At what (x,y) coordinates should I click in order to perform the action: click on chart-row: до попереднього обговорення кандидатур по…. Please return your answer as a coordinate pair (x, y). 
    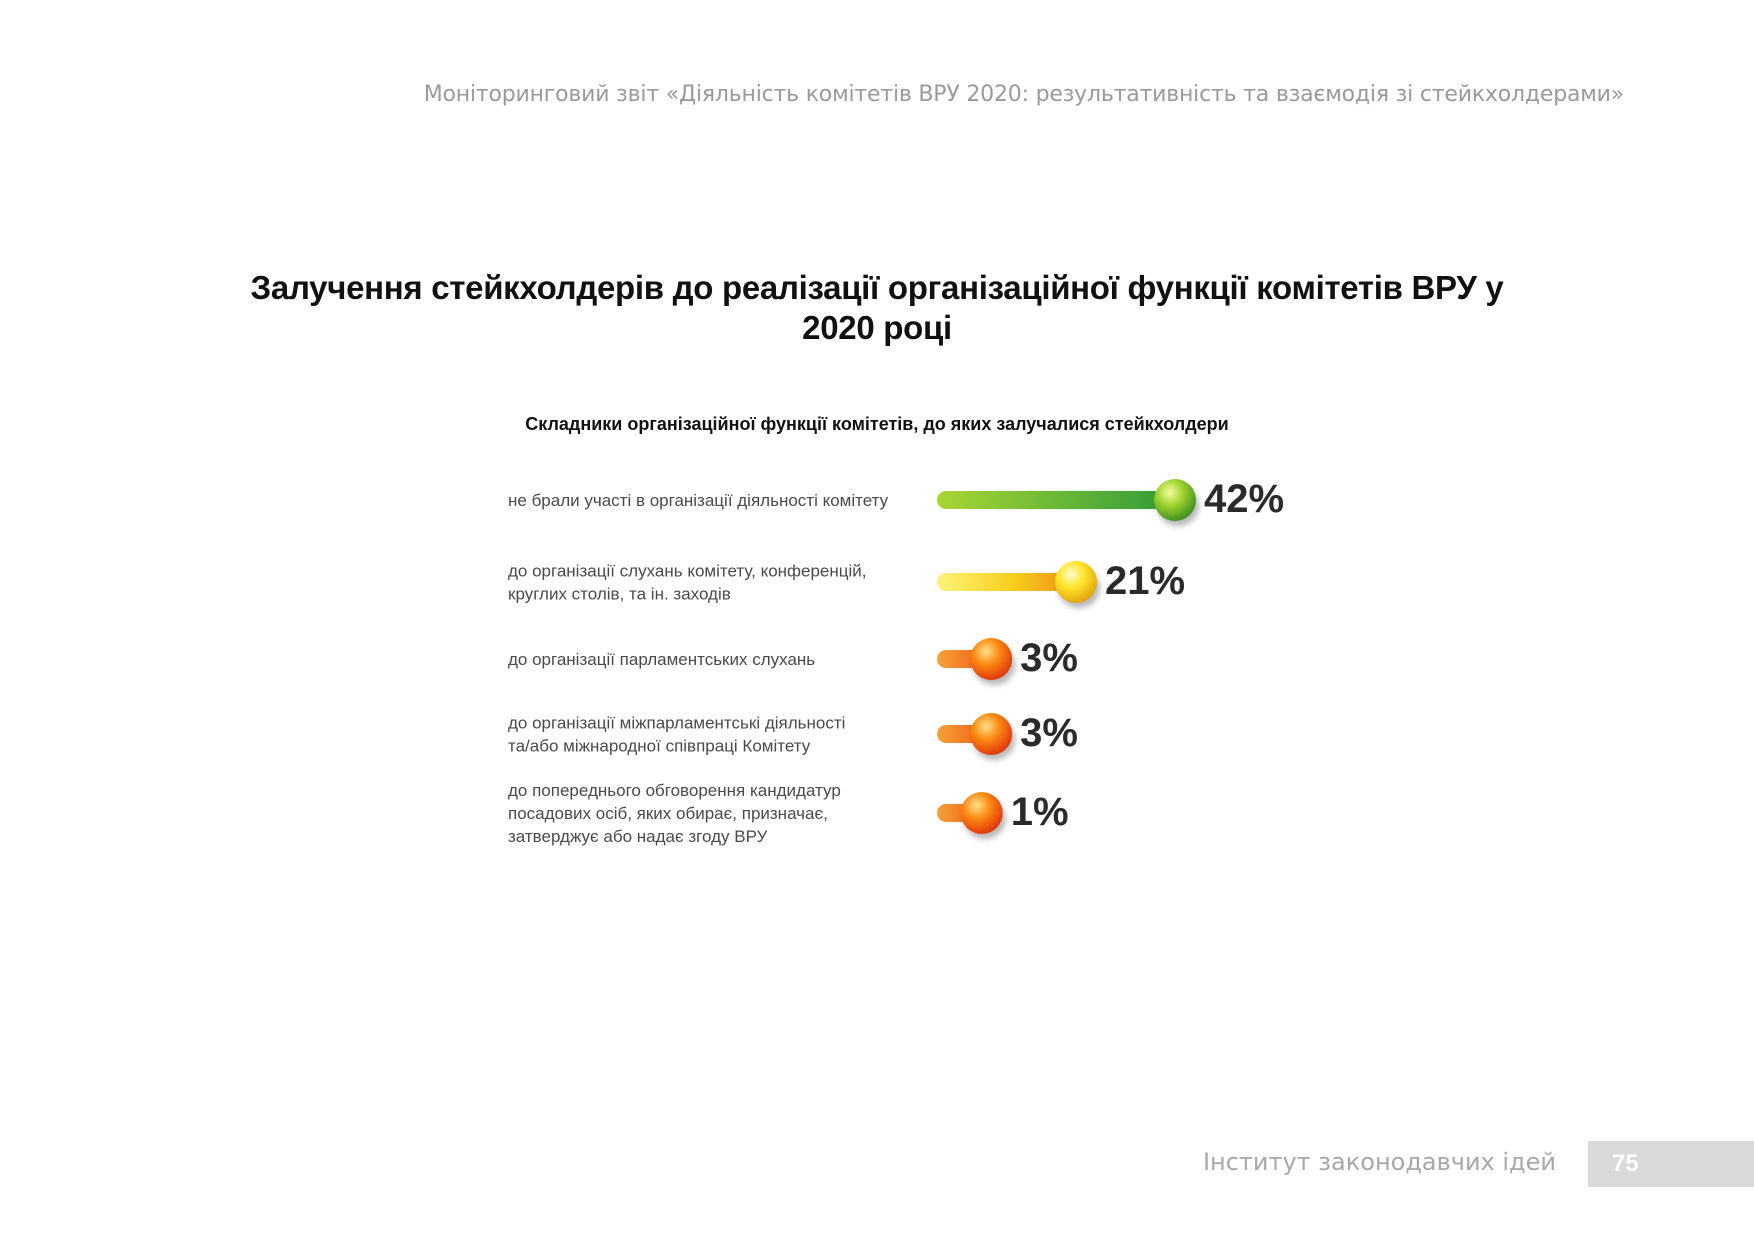
    Looking at the image, I should click on (788, 813).